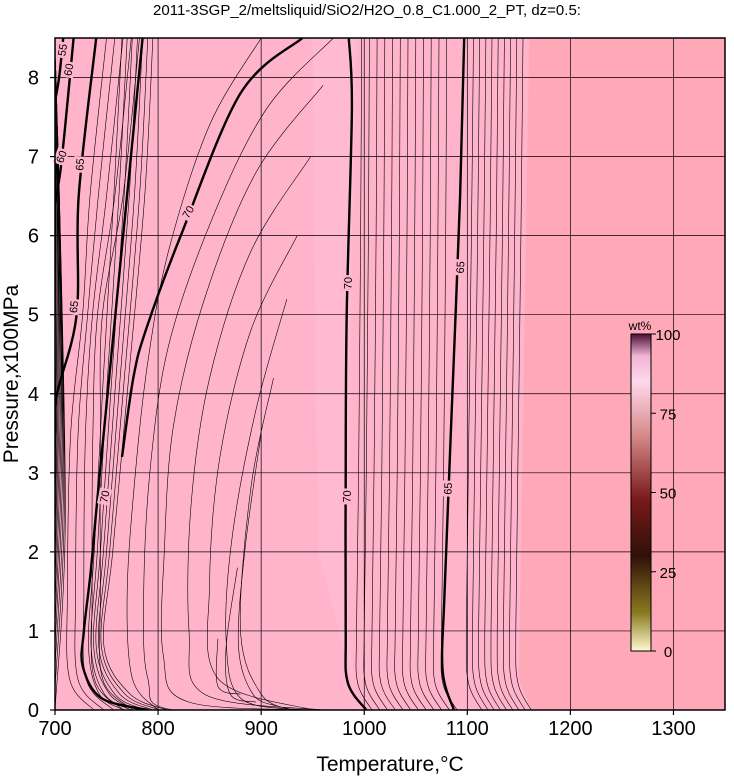  Describe the element at coordinates (157, 729) in the screenshot. I see `x-tick-label: 800` at that location.